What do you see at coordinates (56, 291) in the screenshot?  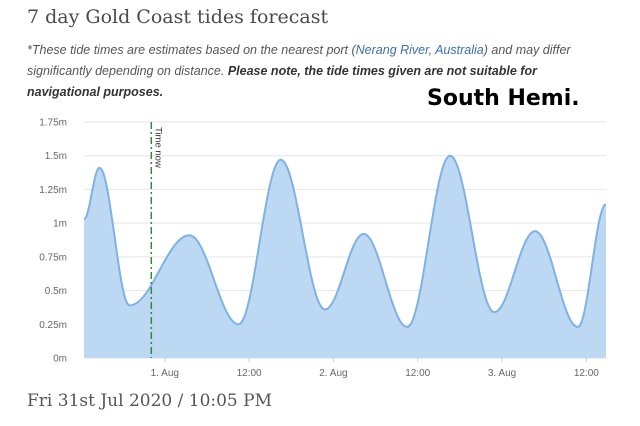 I see `y-tick-label: 0.5m` at bounding box center [56, 291].